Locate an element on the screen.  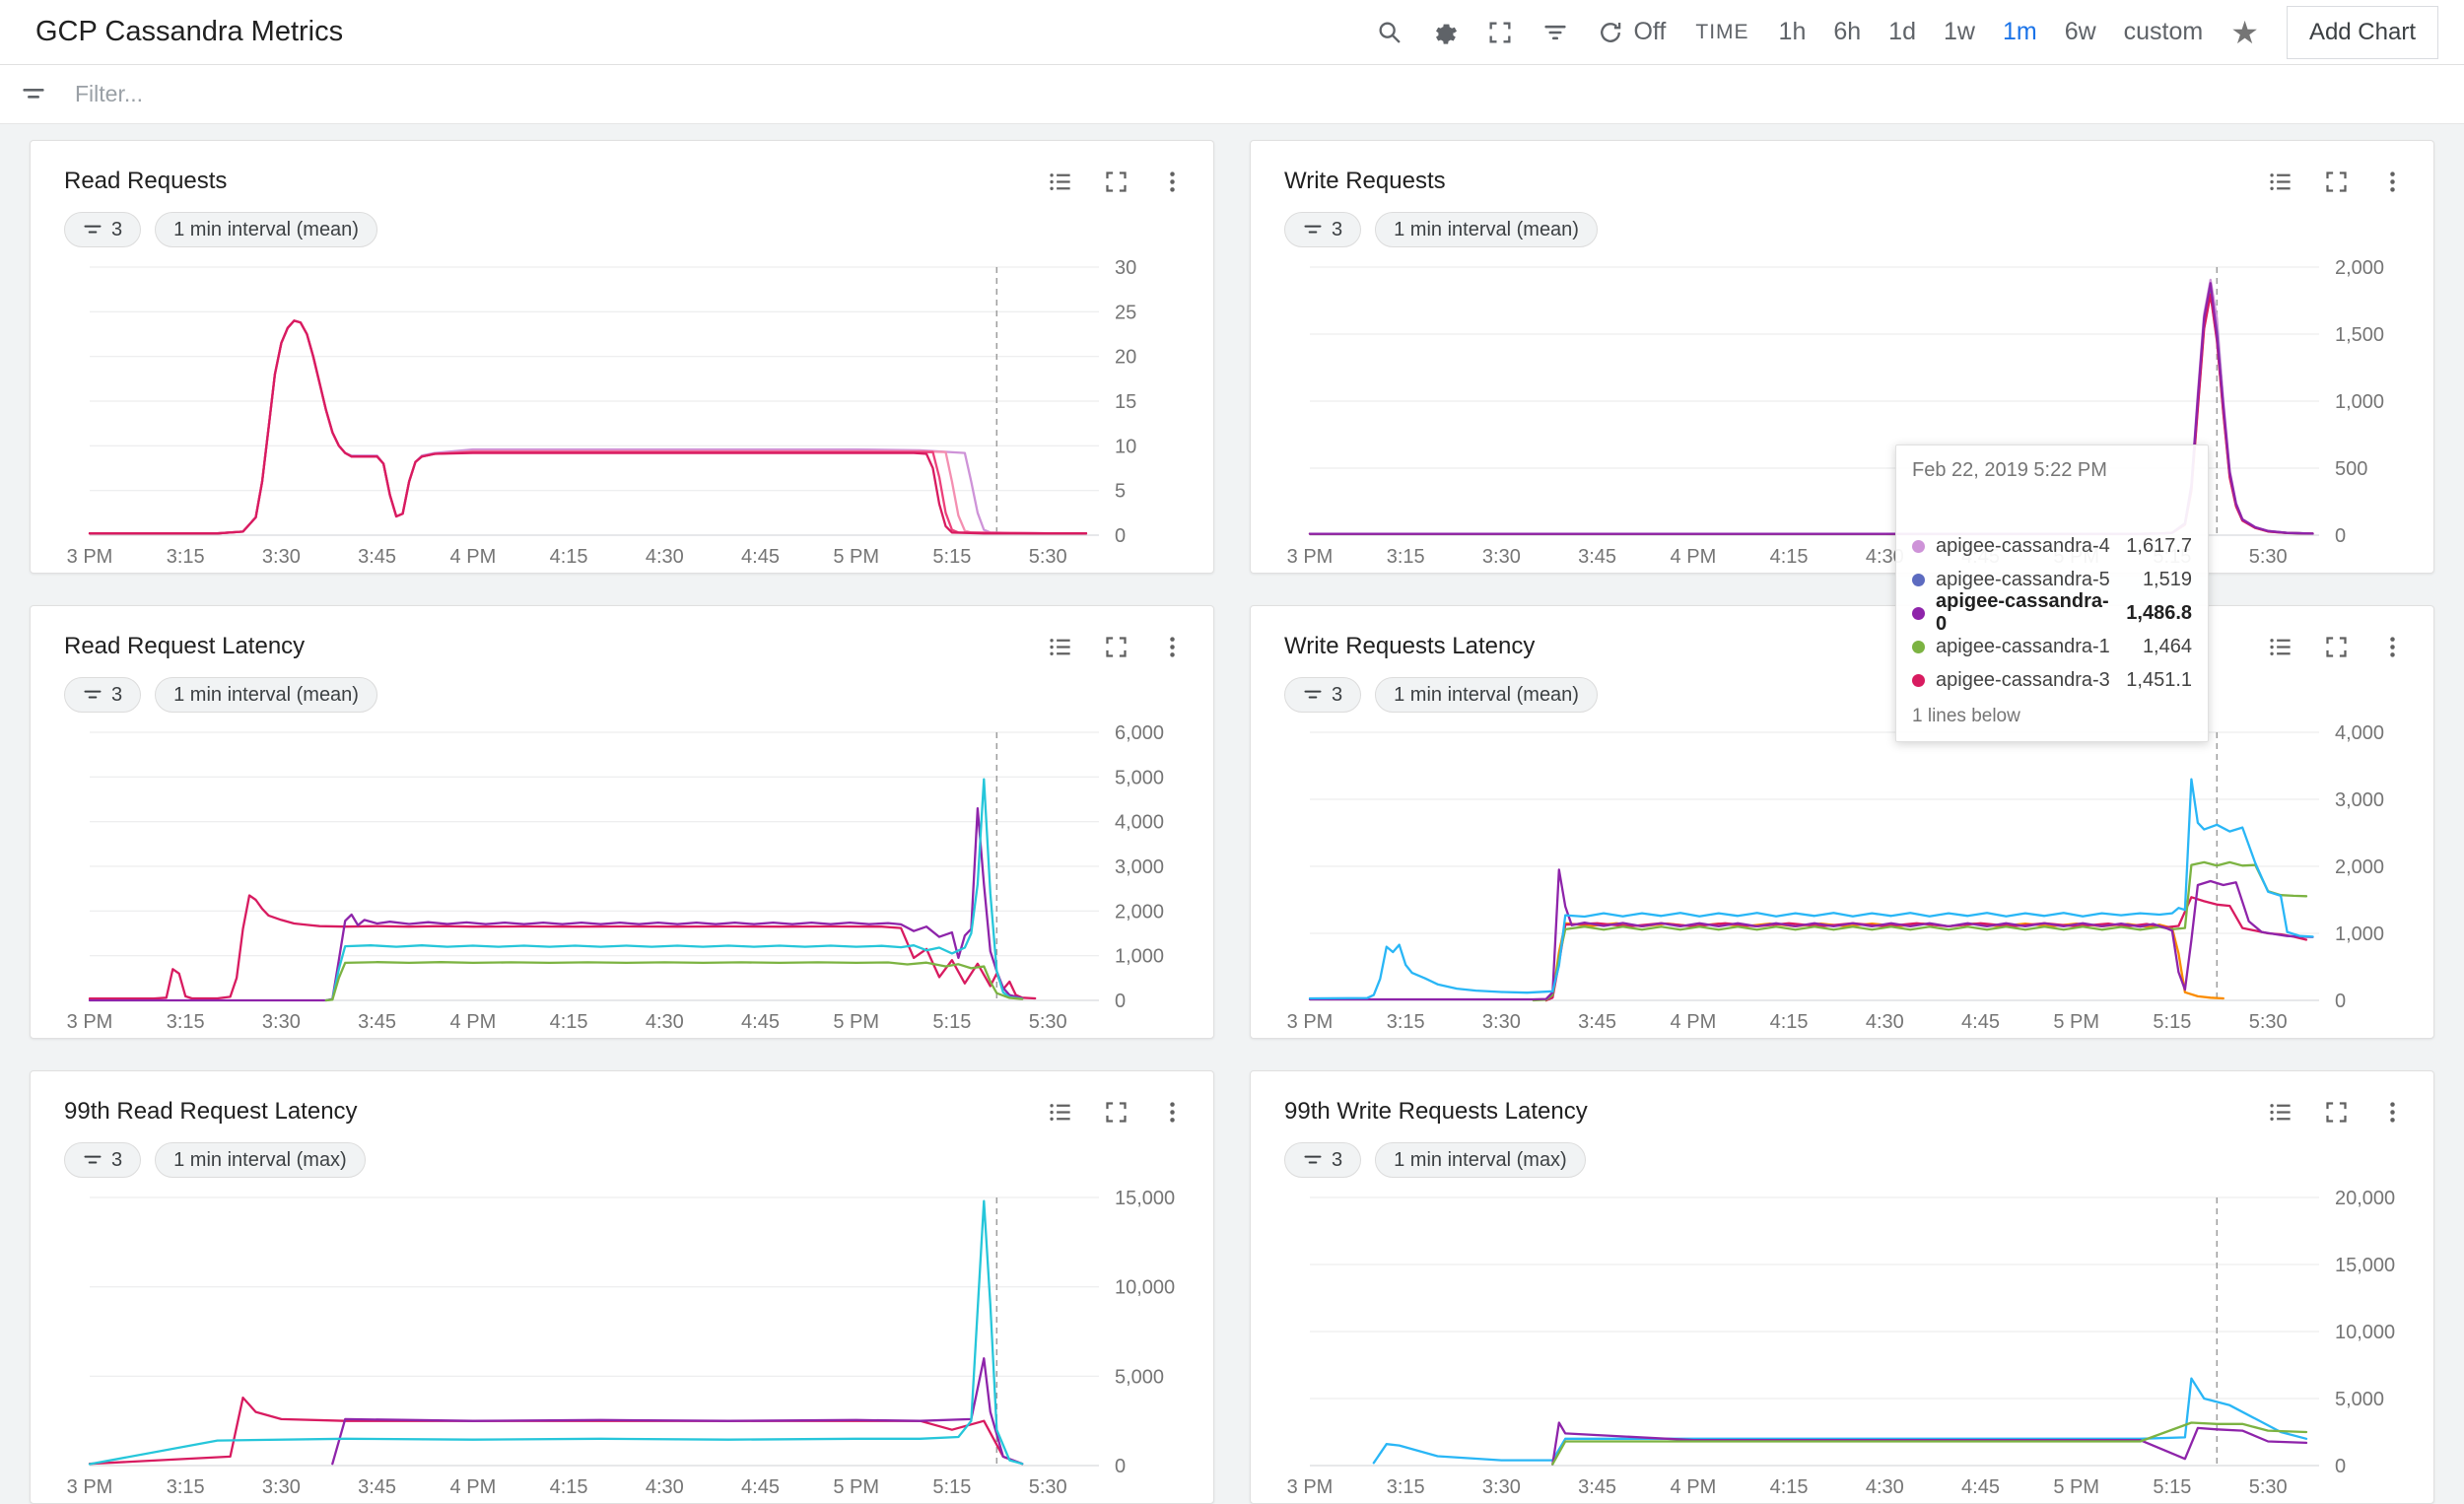
series-value: 1,519 is located at coordinates (2167, 579).